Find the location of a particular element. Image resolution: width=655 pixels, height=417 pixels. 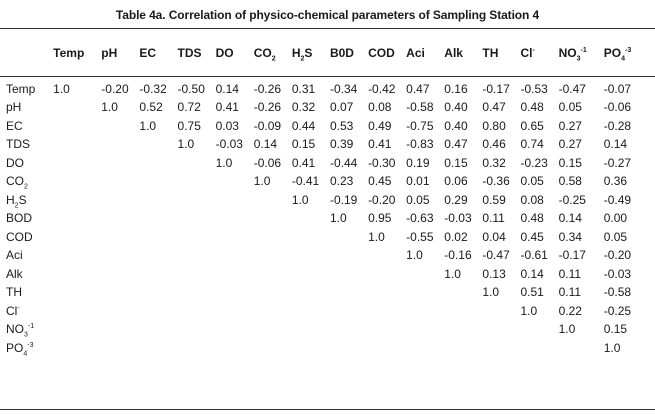

correlation-value: 0.45 is located at coordinates (532, 236).